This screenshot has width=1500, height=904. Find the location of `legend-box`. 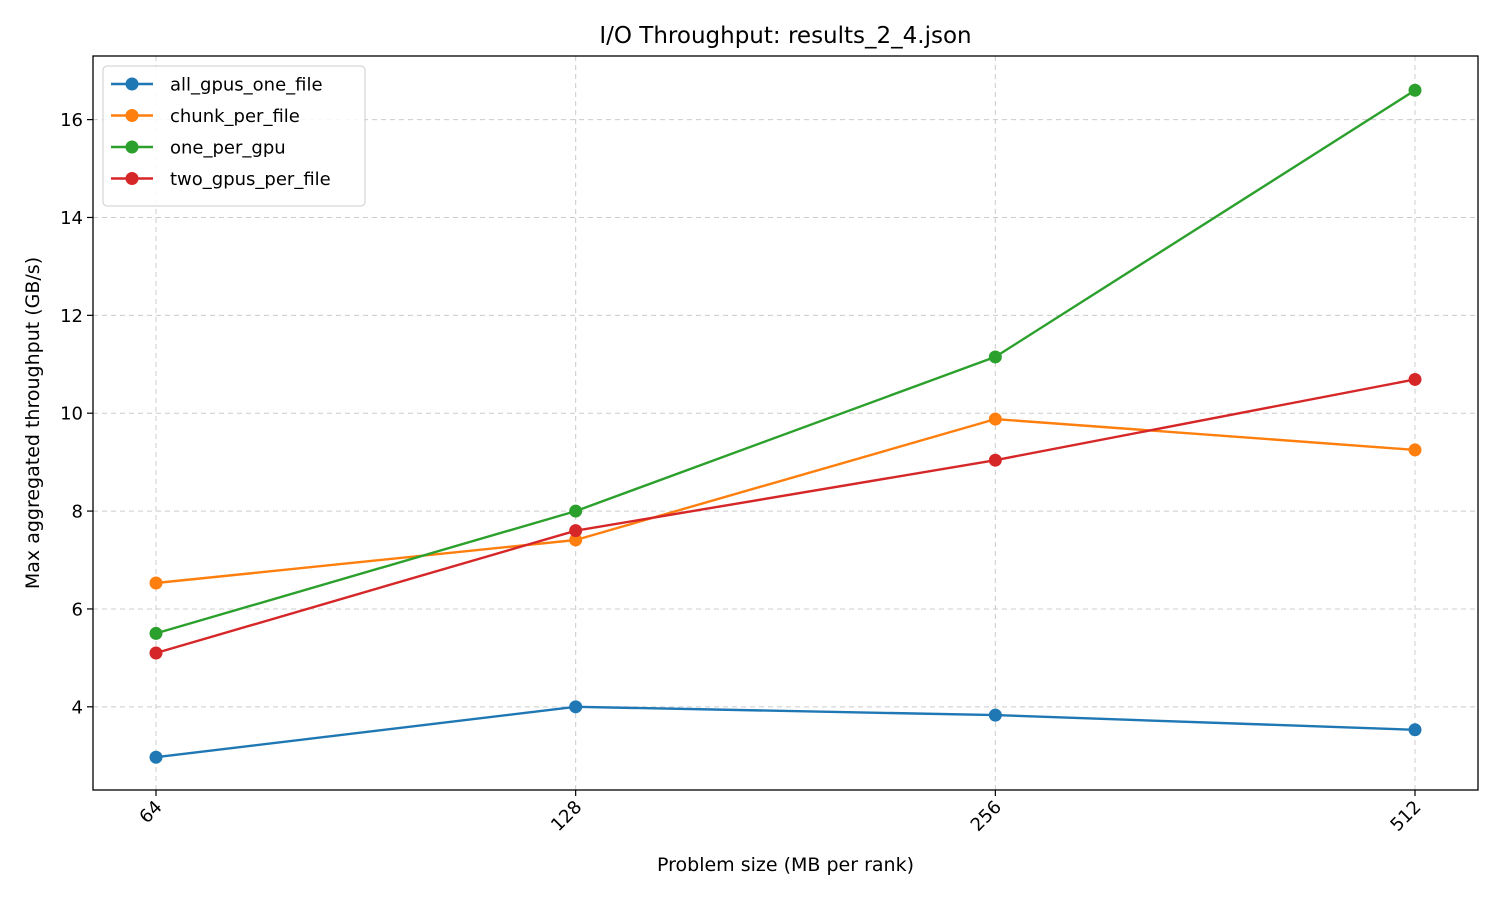

legend-box is located at coordinates (234, 136).